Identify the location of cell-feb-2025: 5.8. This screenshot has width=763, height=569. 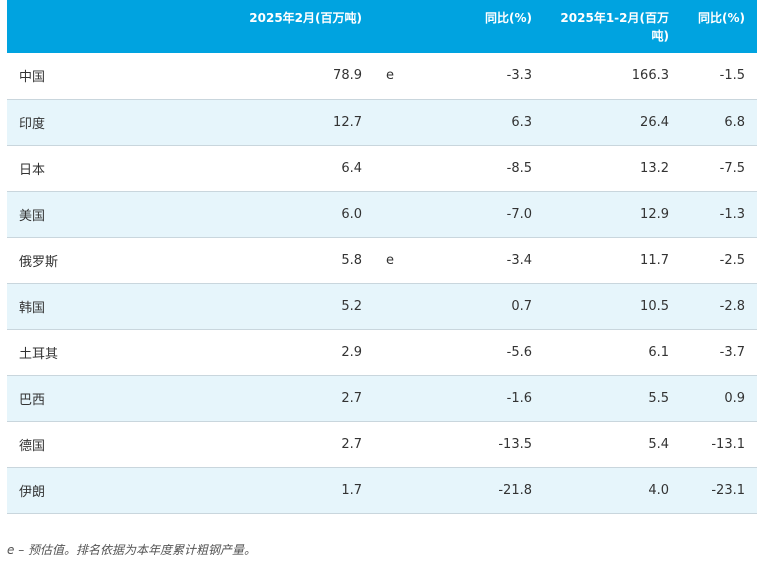
(250, 260).